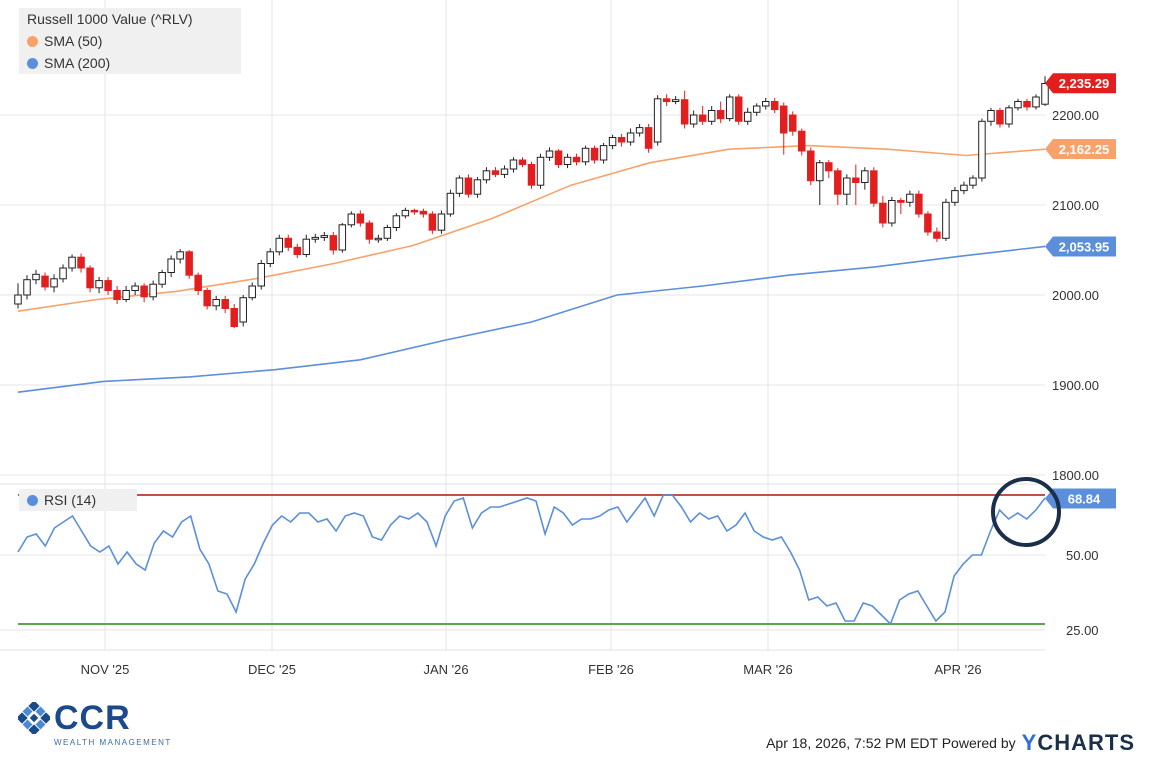 Image resolution: width=1149 pixels, height=759 pixels. What do you see at coordinates (1080, 246) in the screenshot?
I see `sma200-tag: 2,053.95` at bounding box center [1080, 246].